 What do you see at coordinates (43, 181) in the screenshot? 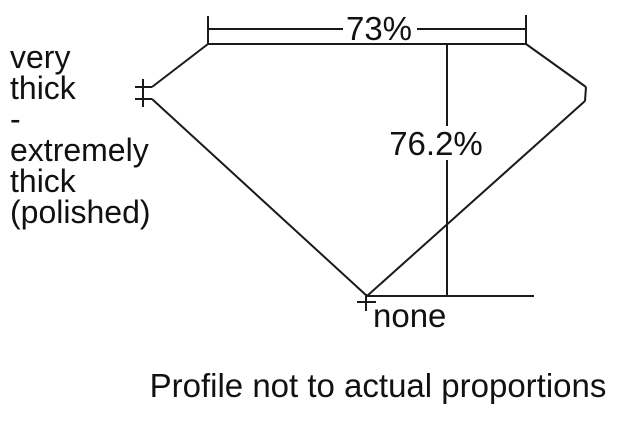
I see `girdle-label-line-5: thick` at bounding box center [43, 181].